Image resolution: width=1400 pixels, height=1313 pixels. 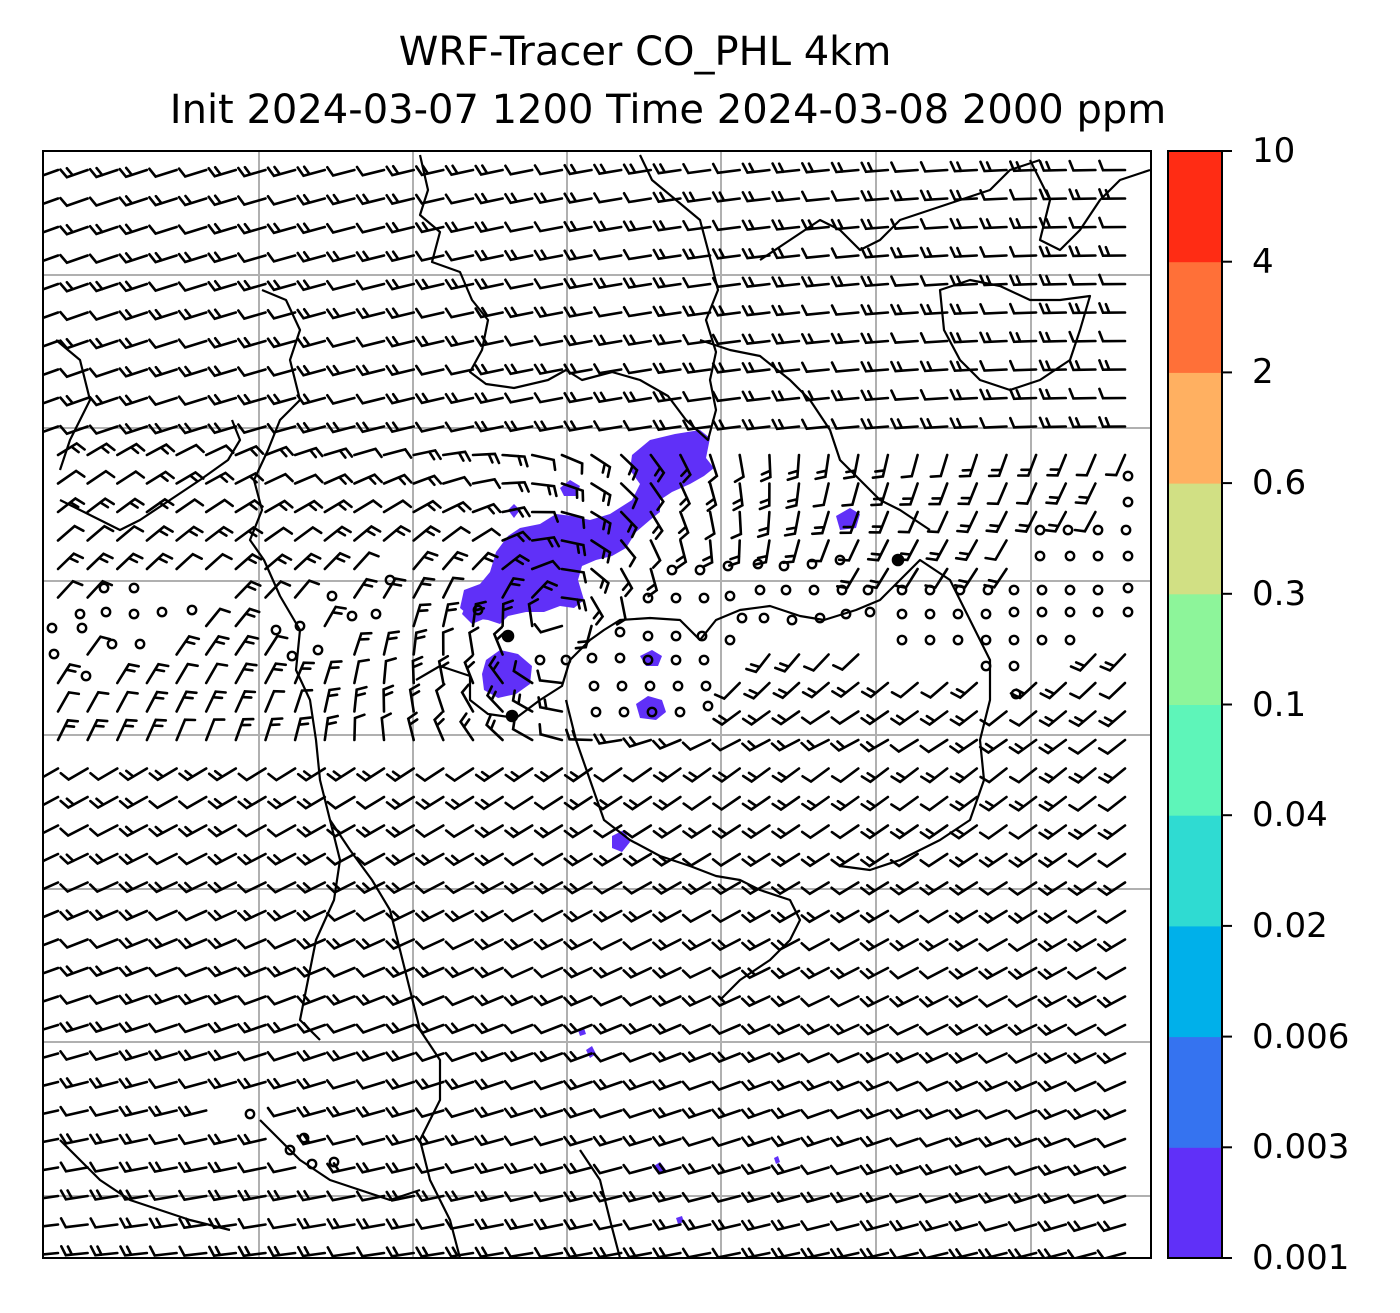 What do you see at coordinates (514, 511) in the screenshot?
I see `plume-blob-nw` at bounding box center [514, 511].